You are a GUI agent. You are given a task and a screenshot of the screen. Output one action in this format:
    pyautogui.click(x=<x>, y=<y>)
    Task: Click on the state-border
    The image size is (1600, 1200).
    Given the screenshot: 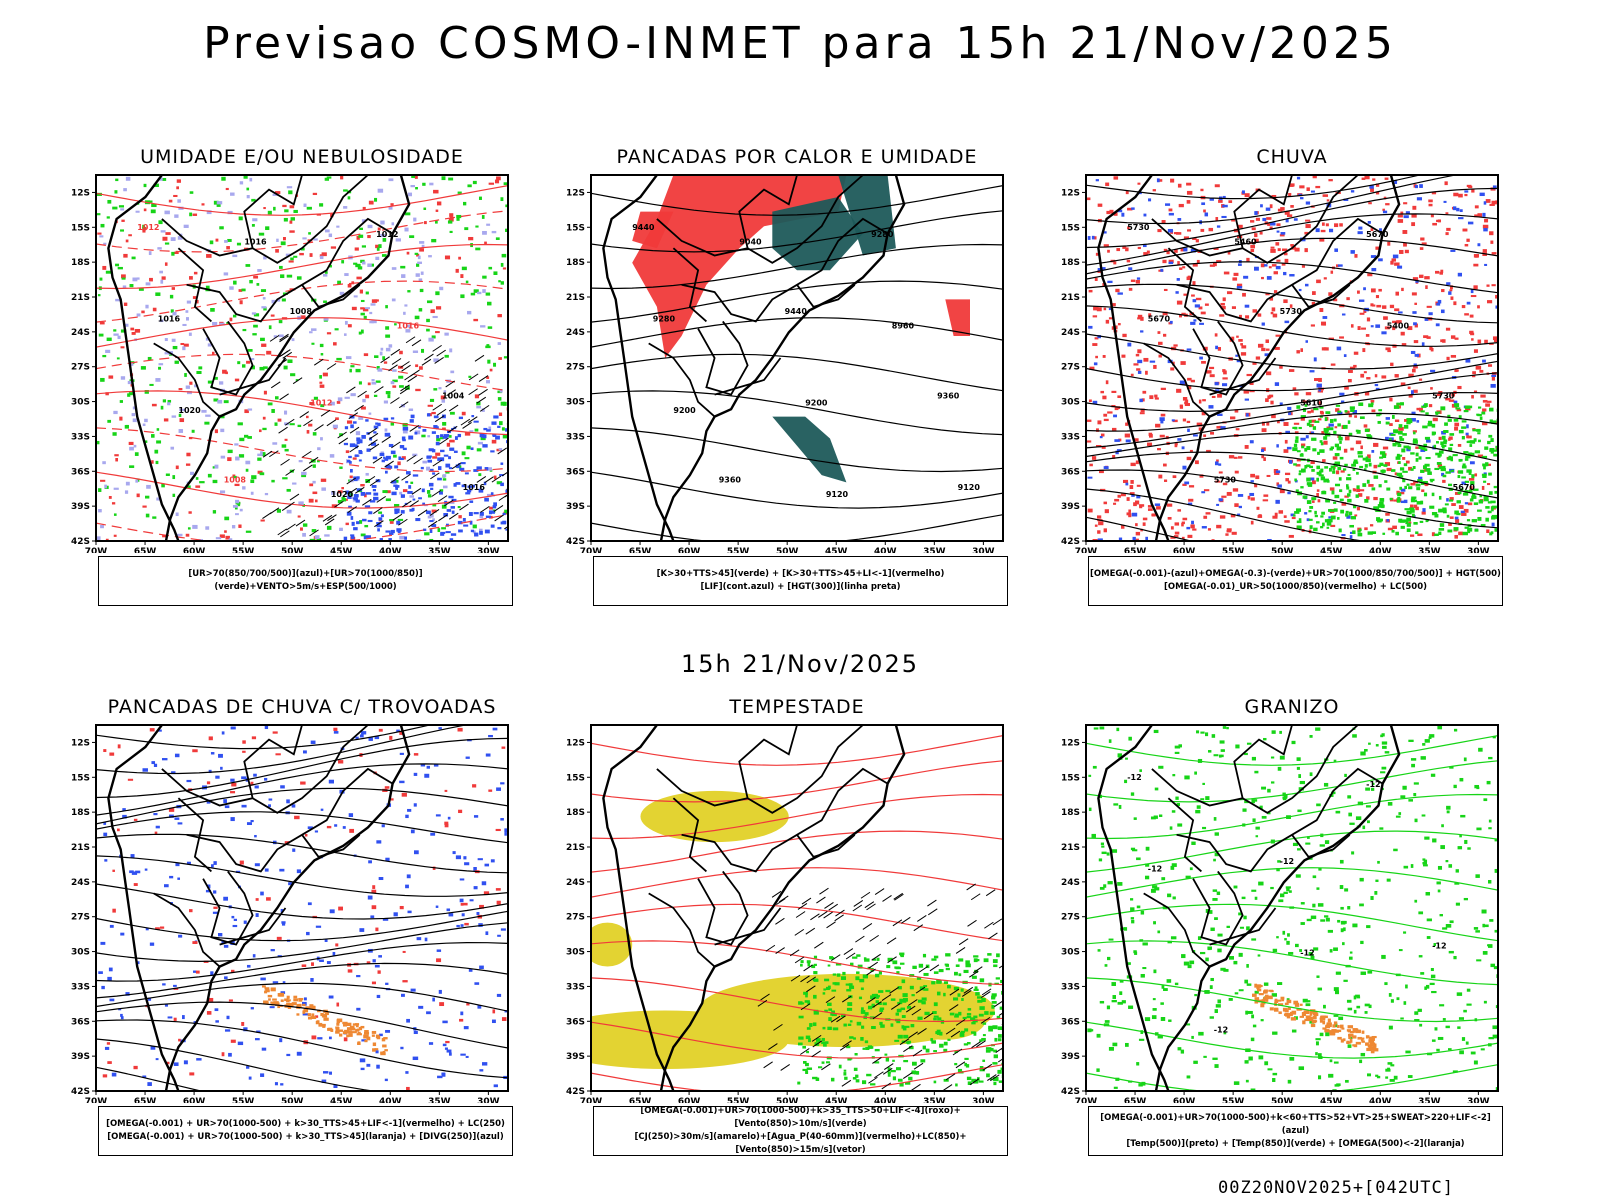 What is the action you would take?
    pyautogui.click(x=1321, y=296)
    